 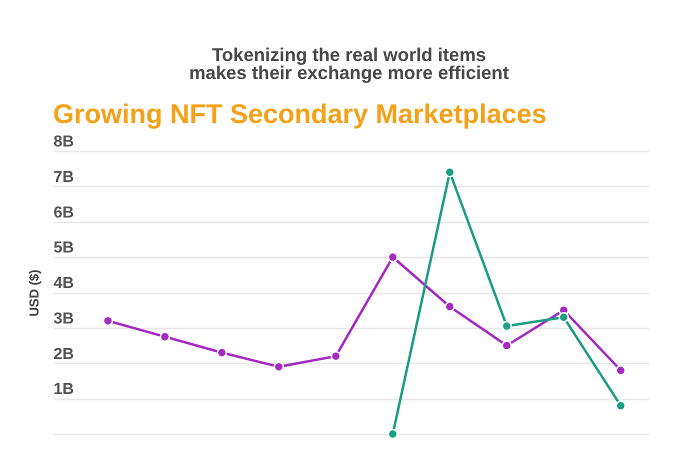 What do you see at coordinates (64, 177) in the screenshot?
I see `y-tick-label: 7B` at bounding box center [64, 177].